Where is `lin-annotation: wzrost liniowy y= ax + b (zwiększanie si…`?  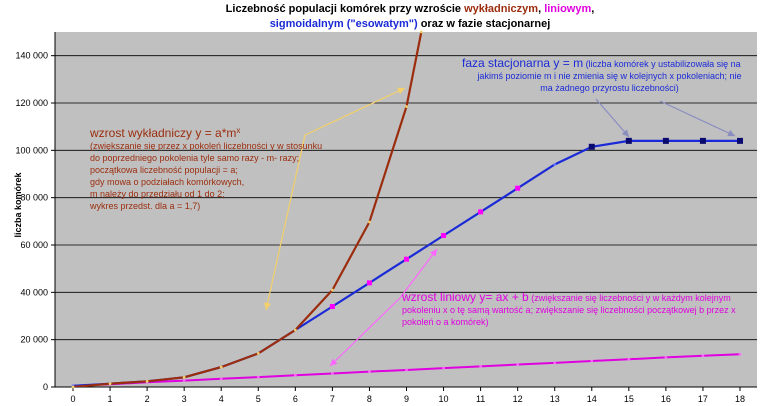 lin-annotation: wzrost liniowy y= ax + b (zwiększanie si… is located at coordinates (581, 309).